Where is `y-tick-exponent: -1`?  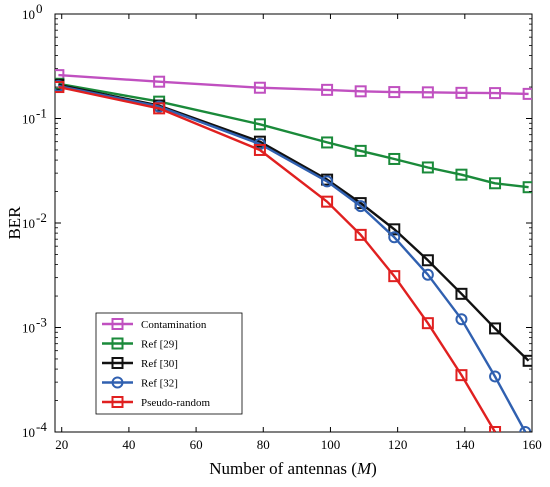 y-tick-exponent: -1 is located at coordinates (41, 113).